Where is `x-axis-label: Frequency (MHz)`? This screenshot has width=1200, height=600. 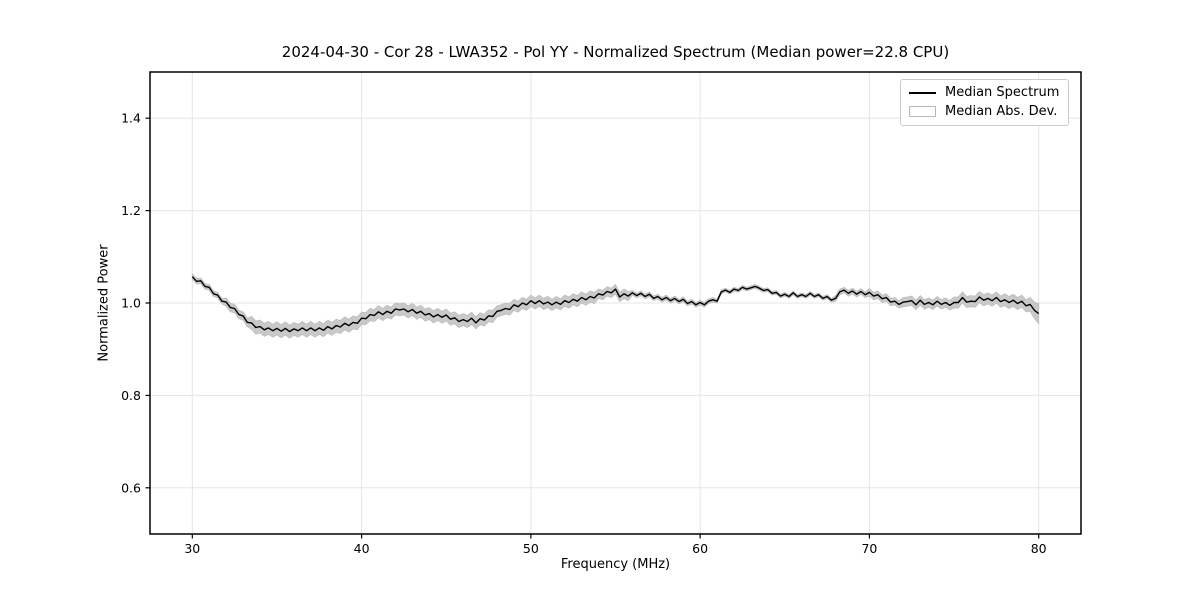
x-axis-label: Frequency (MHz) is located at coordinates (615, 564).